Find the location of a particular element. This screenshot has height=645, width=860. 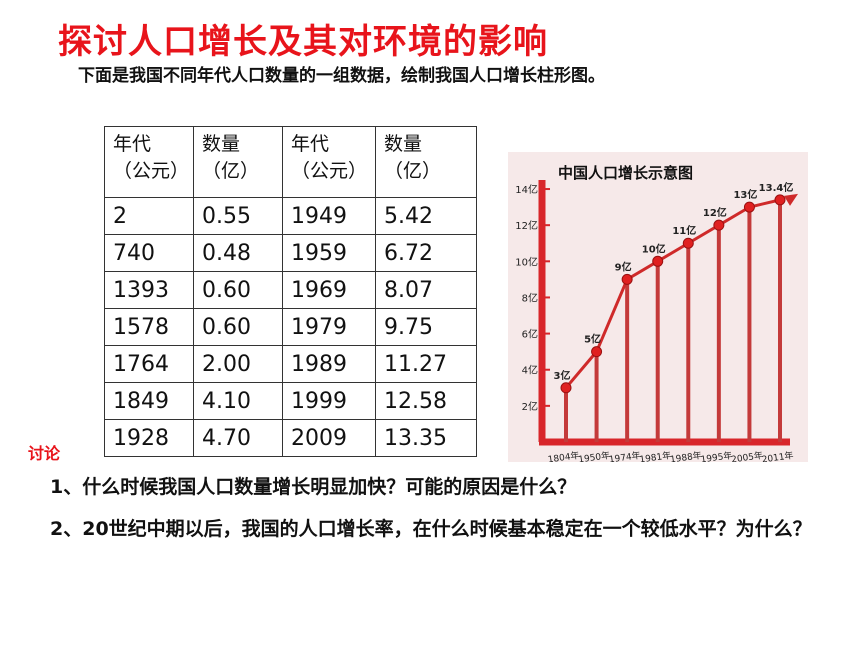

table-cell: 8.07 is located at coordinates (426, 290).